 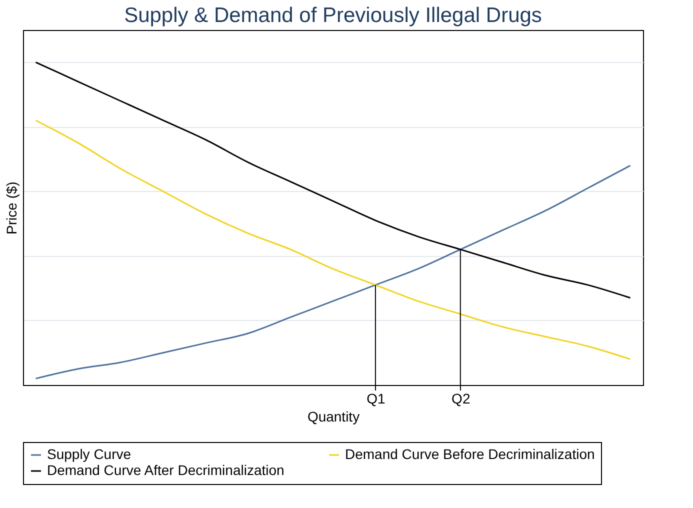 What do you see at coordinates (333, 416) in the screenshot?
I see `x-axis-title: Quantity` at bounding box center [333, 416].